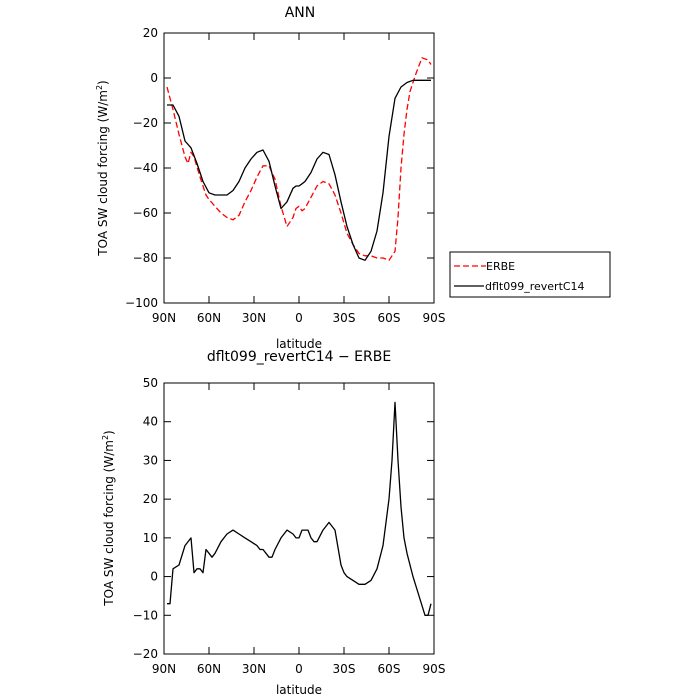 The image size is (700, 700). What do you see at coordinates (299, 357) in the screenshot?
I see `panel-title: dflt099_revertC14 − ERBE` at bounding box center [299, 357].